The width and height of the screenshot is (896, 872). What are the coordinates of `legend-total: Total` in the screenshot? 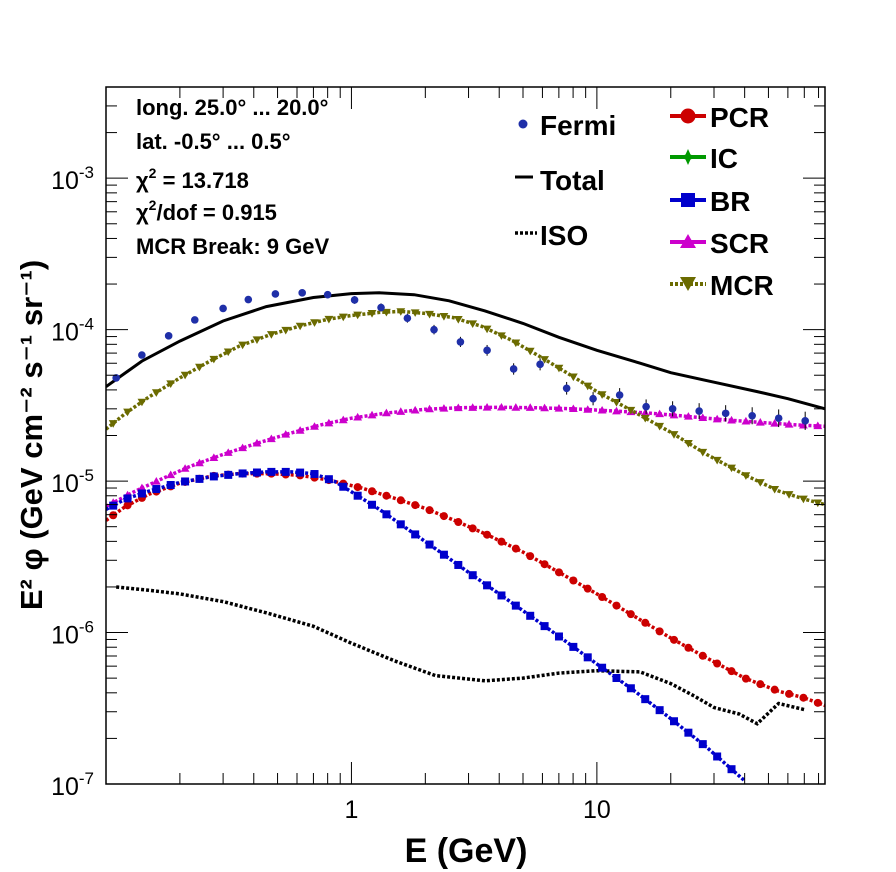 It's located at (560, 180).